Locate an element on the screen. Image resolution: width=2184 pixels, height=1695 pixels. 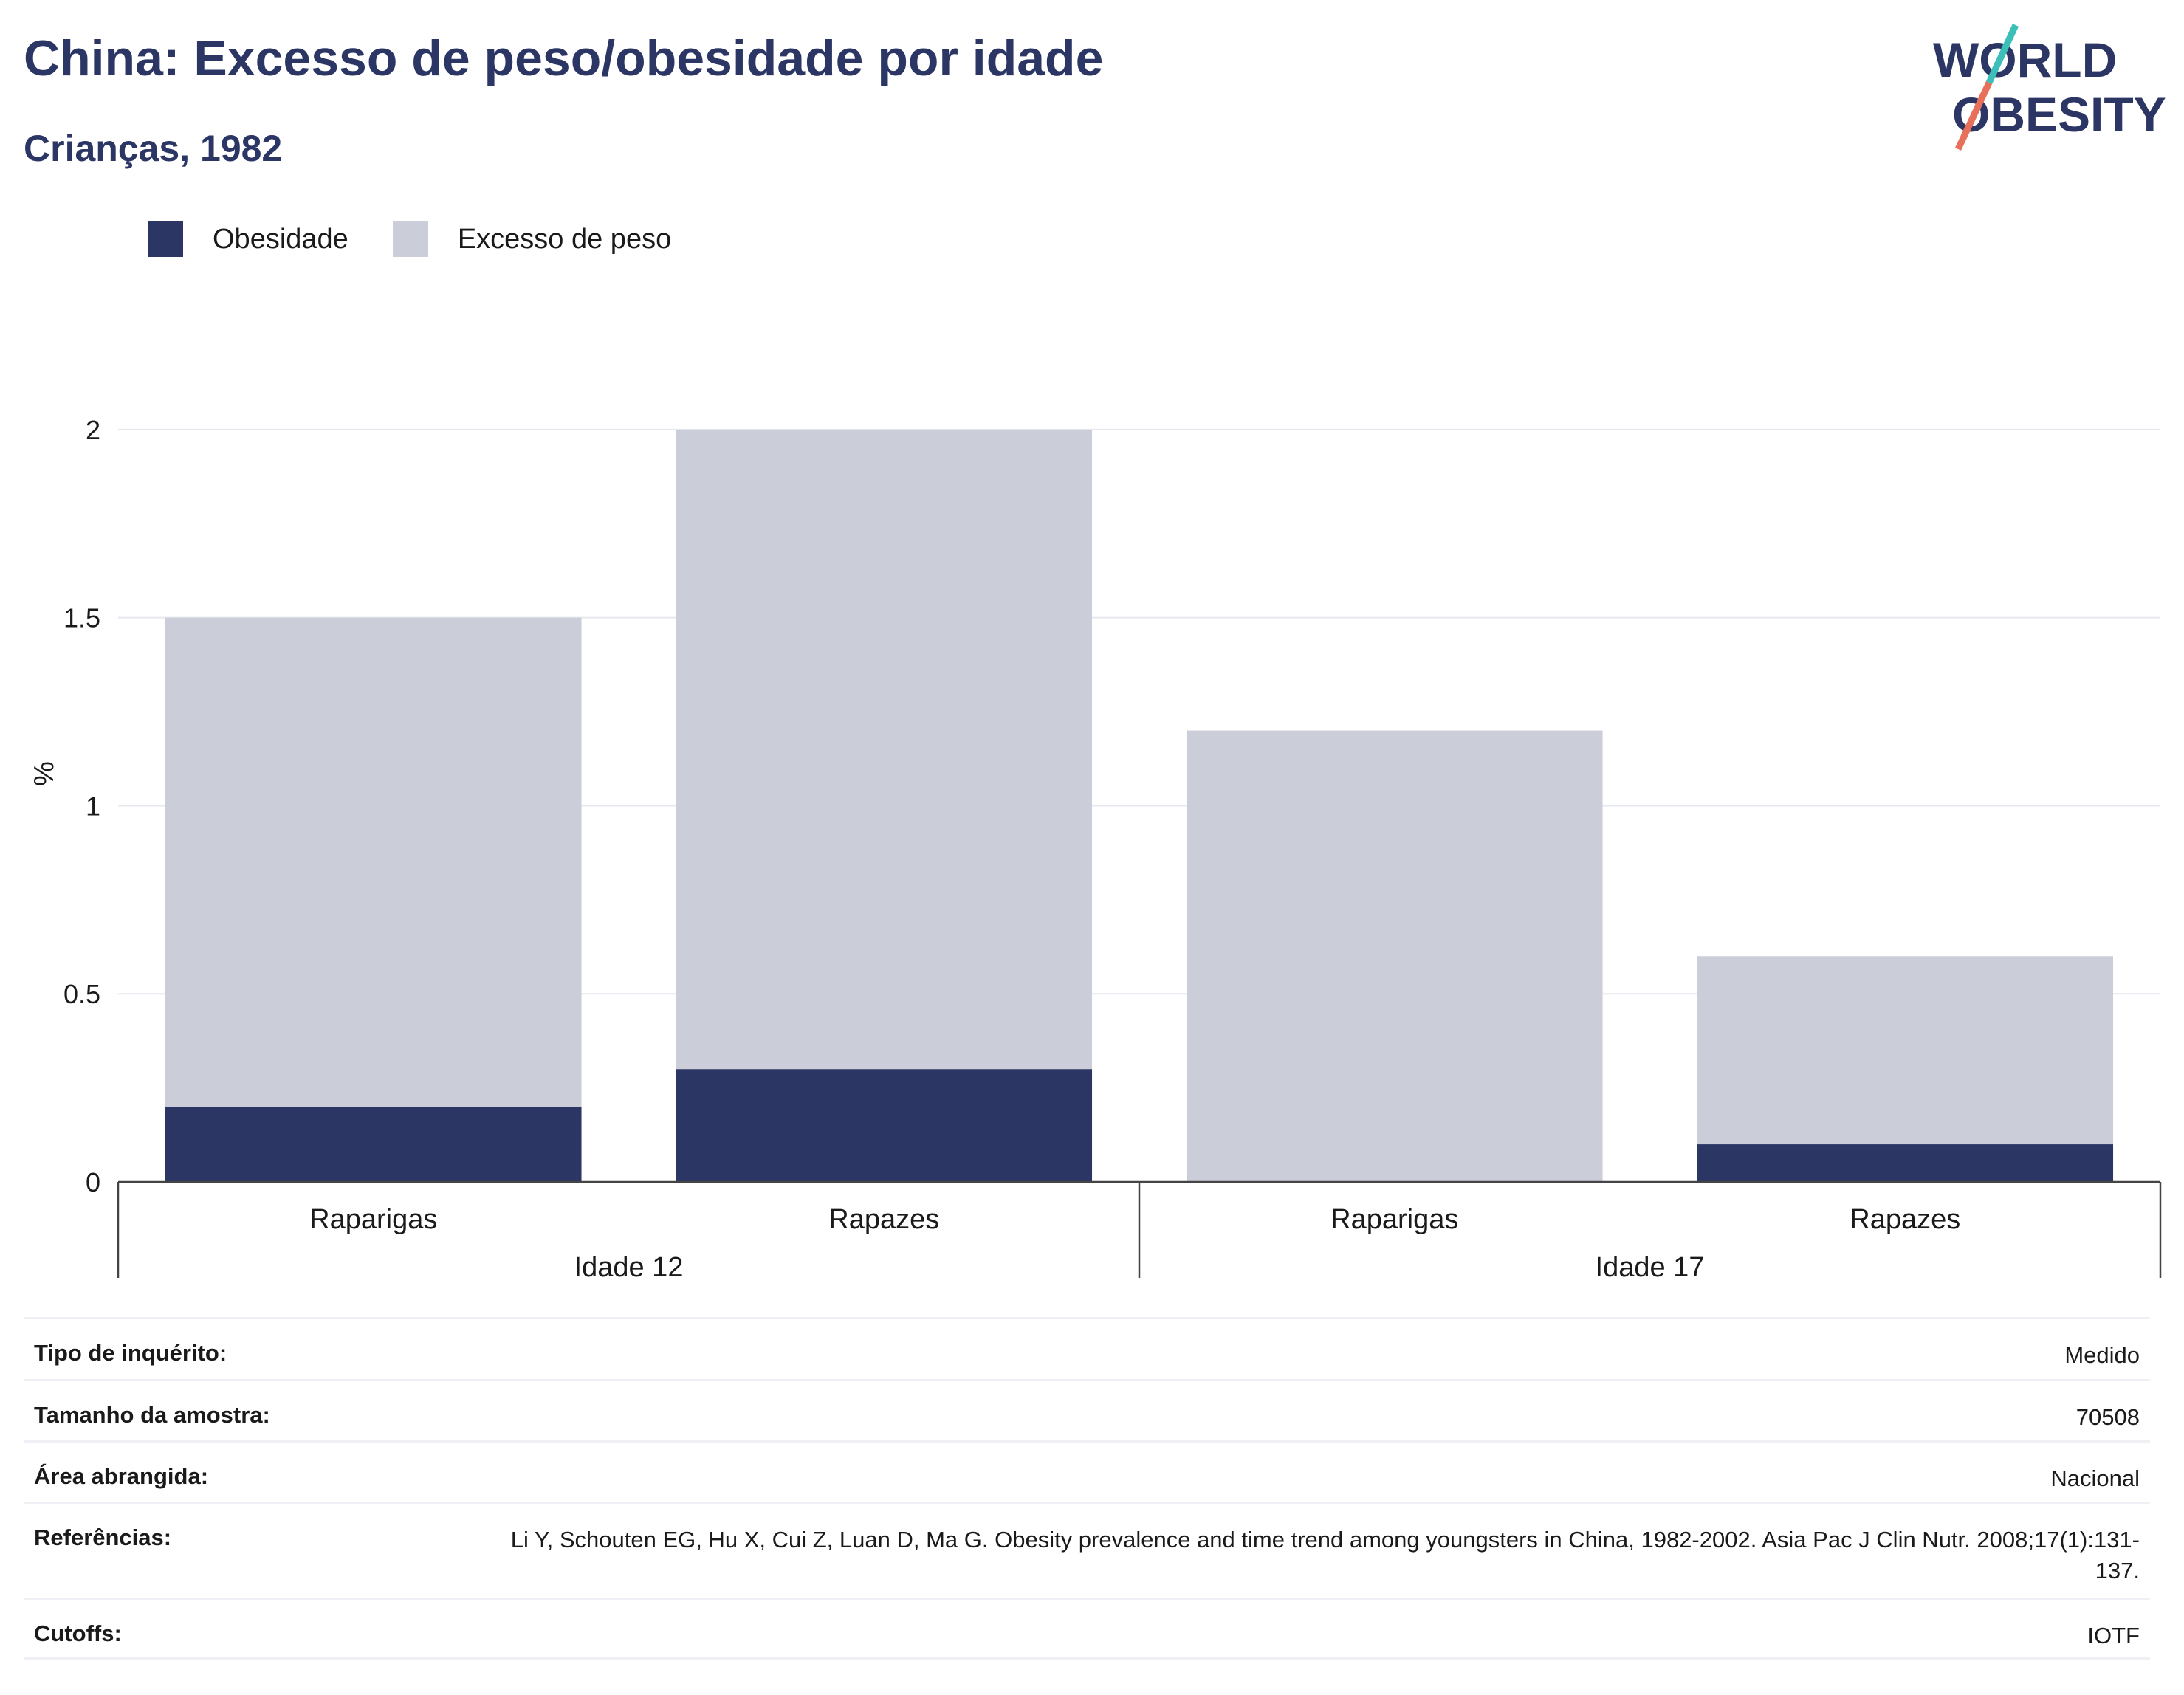
info-value: 70508 is located at coordinates (2108, 1417).